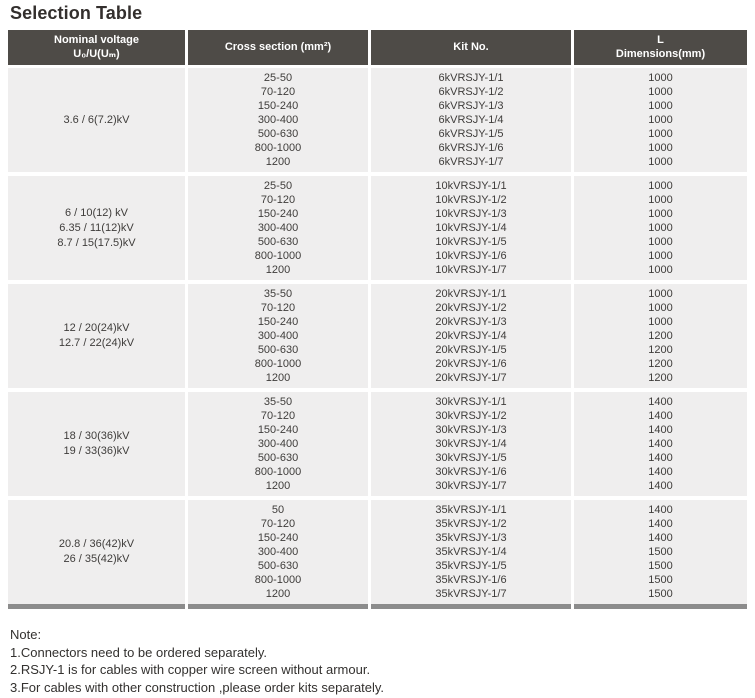 This screenshot has height=698, width=755. What do you see at coordinates (471, 106) in the screenshot?
I see `kit-no-value: 6kVRSJY-1/3` at bounding box center [471, 106].